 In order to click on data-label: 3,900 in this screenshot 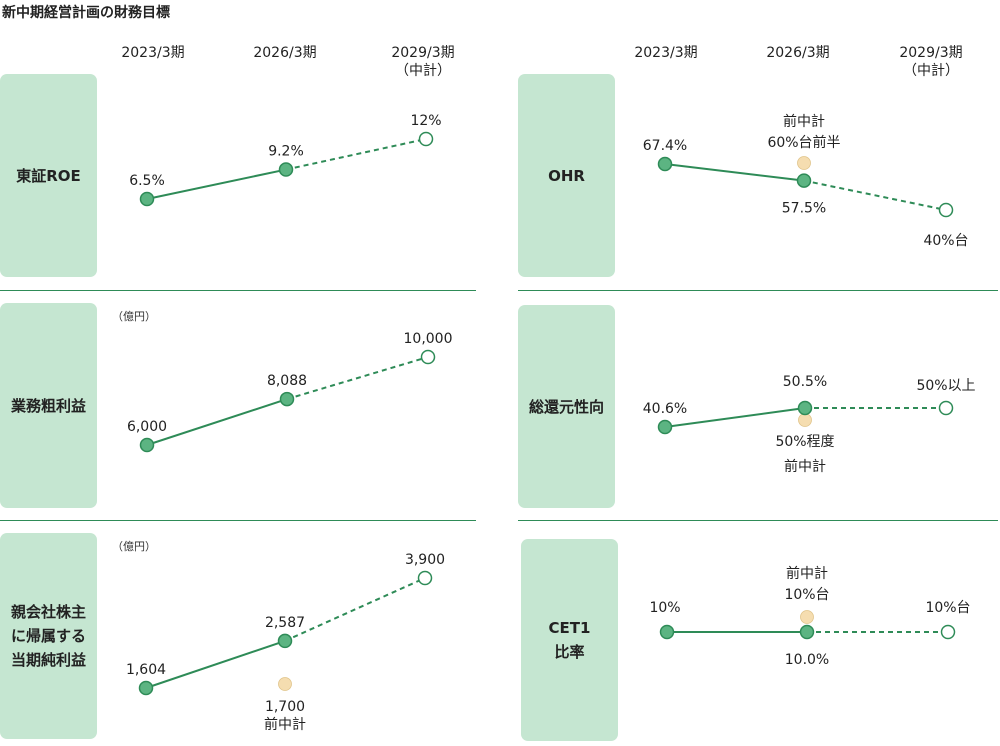, I will do `click(425, 560)`.